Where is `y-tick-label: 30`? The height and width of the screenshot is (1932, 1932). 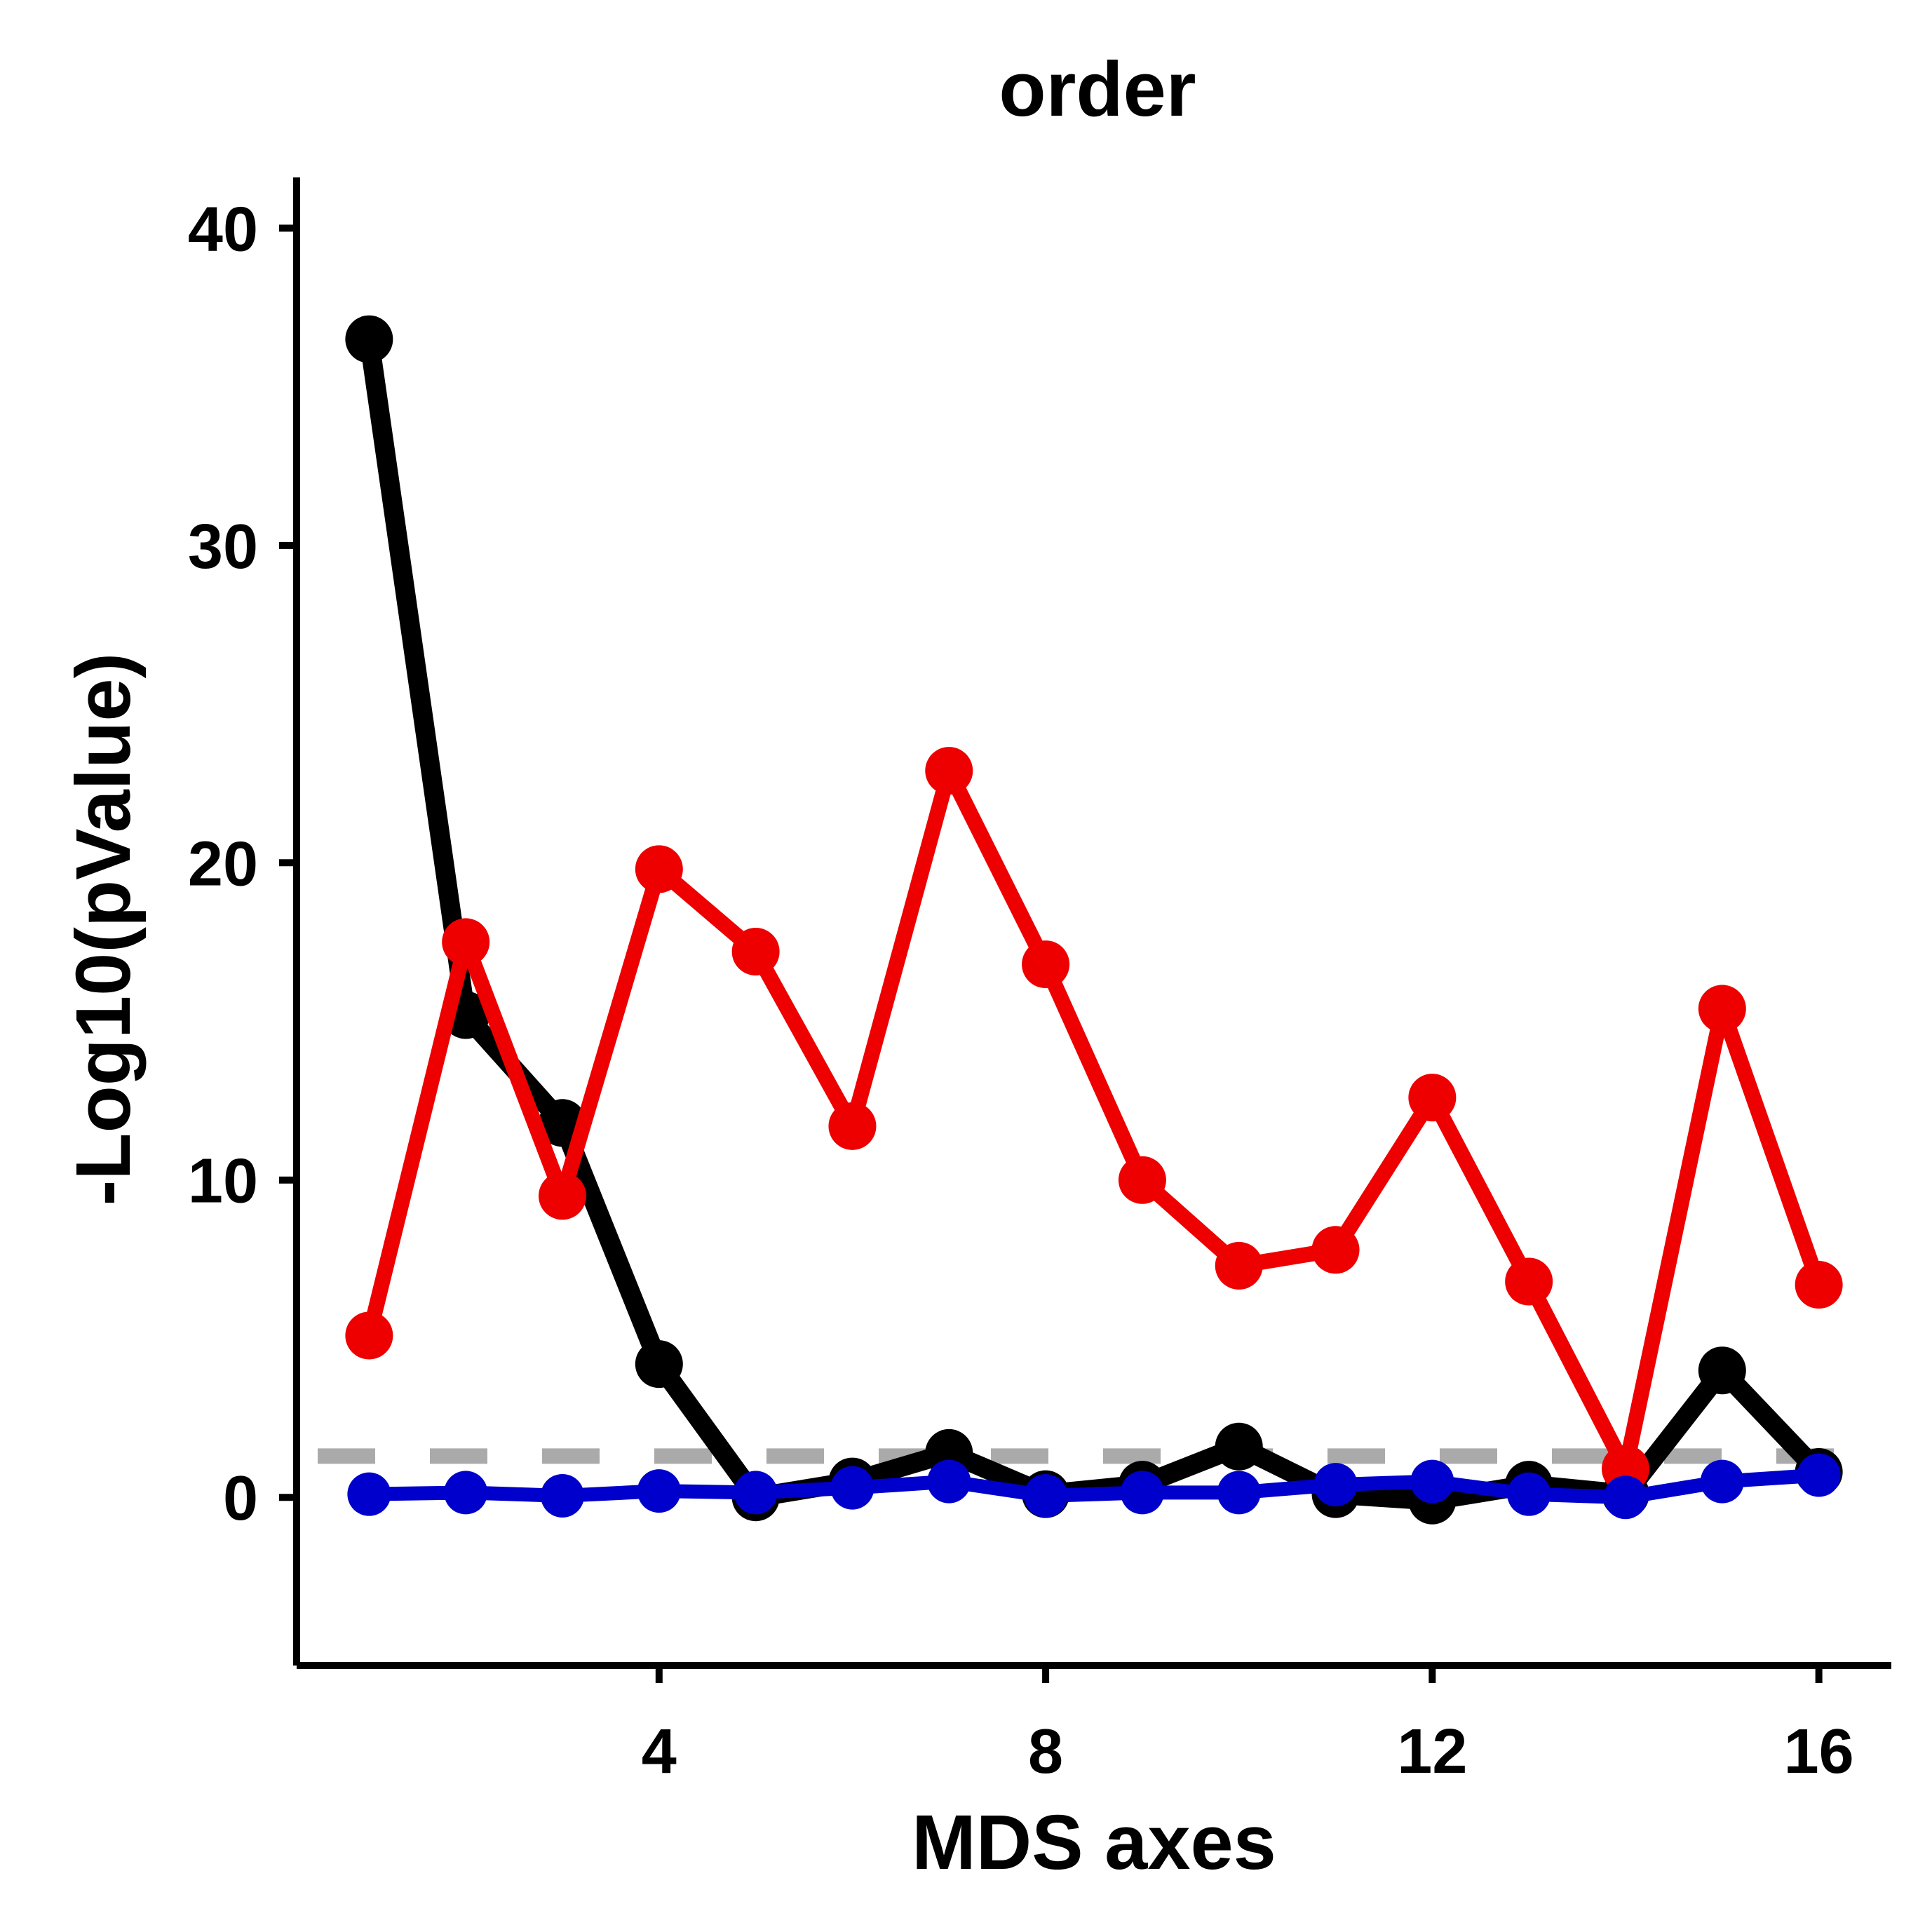 y-tick-label: 30 is located at coordinates (223, 547).